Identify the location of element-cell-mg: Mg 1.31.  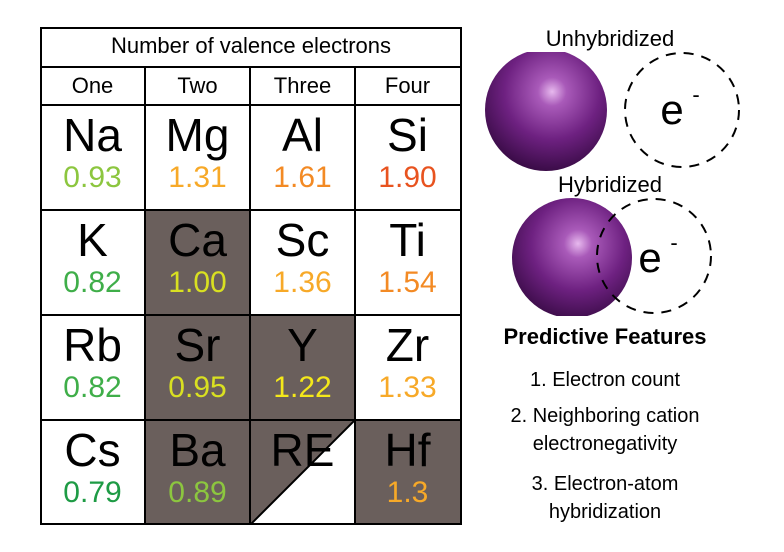
(197, 157).